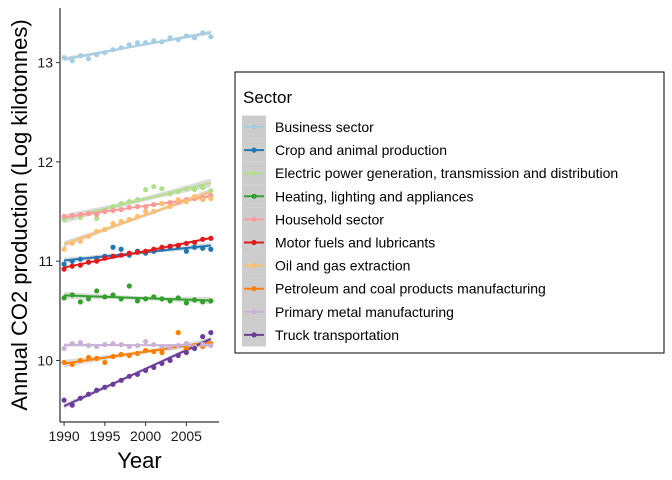  I want to click on x-tick-label: 1995, so click(104, 436).